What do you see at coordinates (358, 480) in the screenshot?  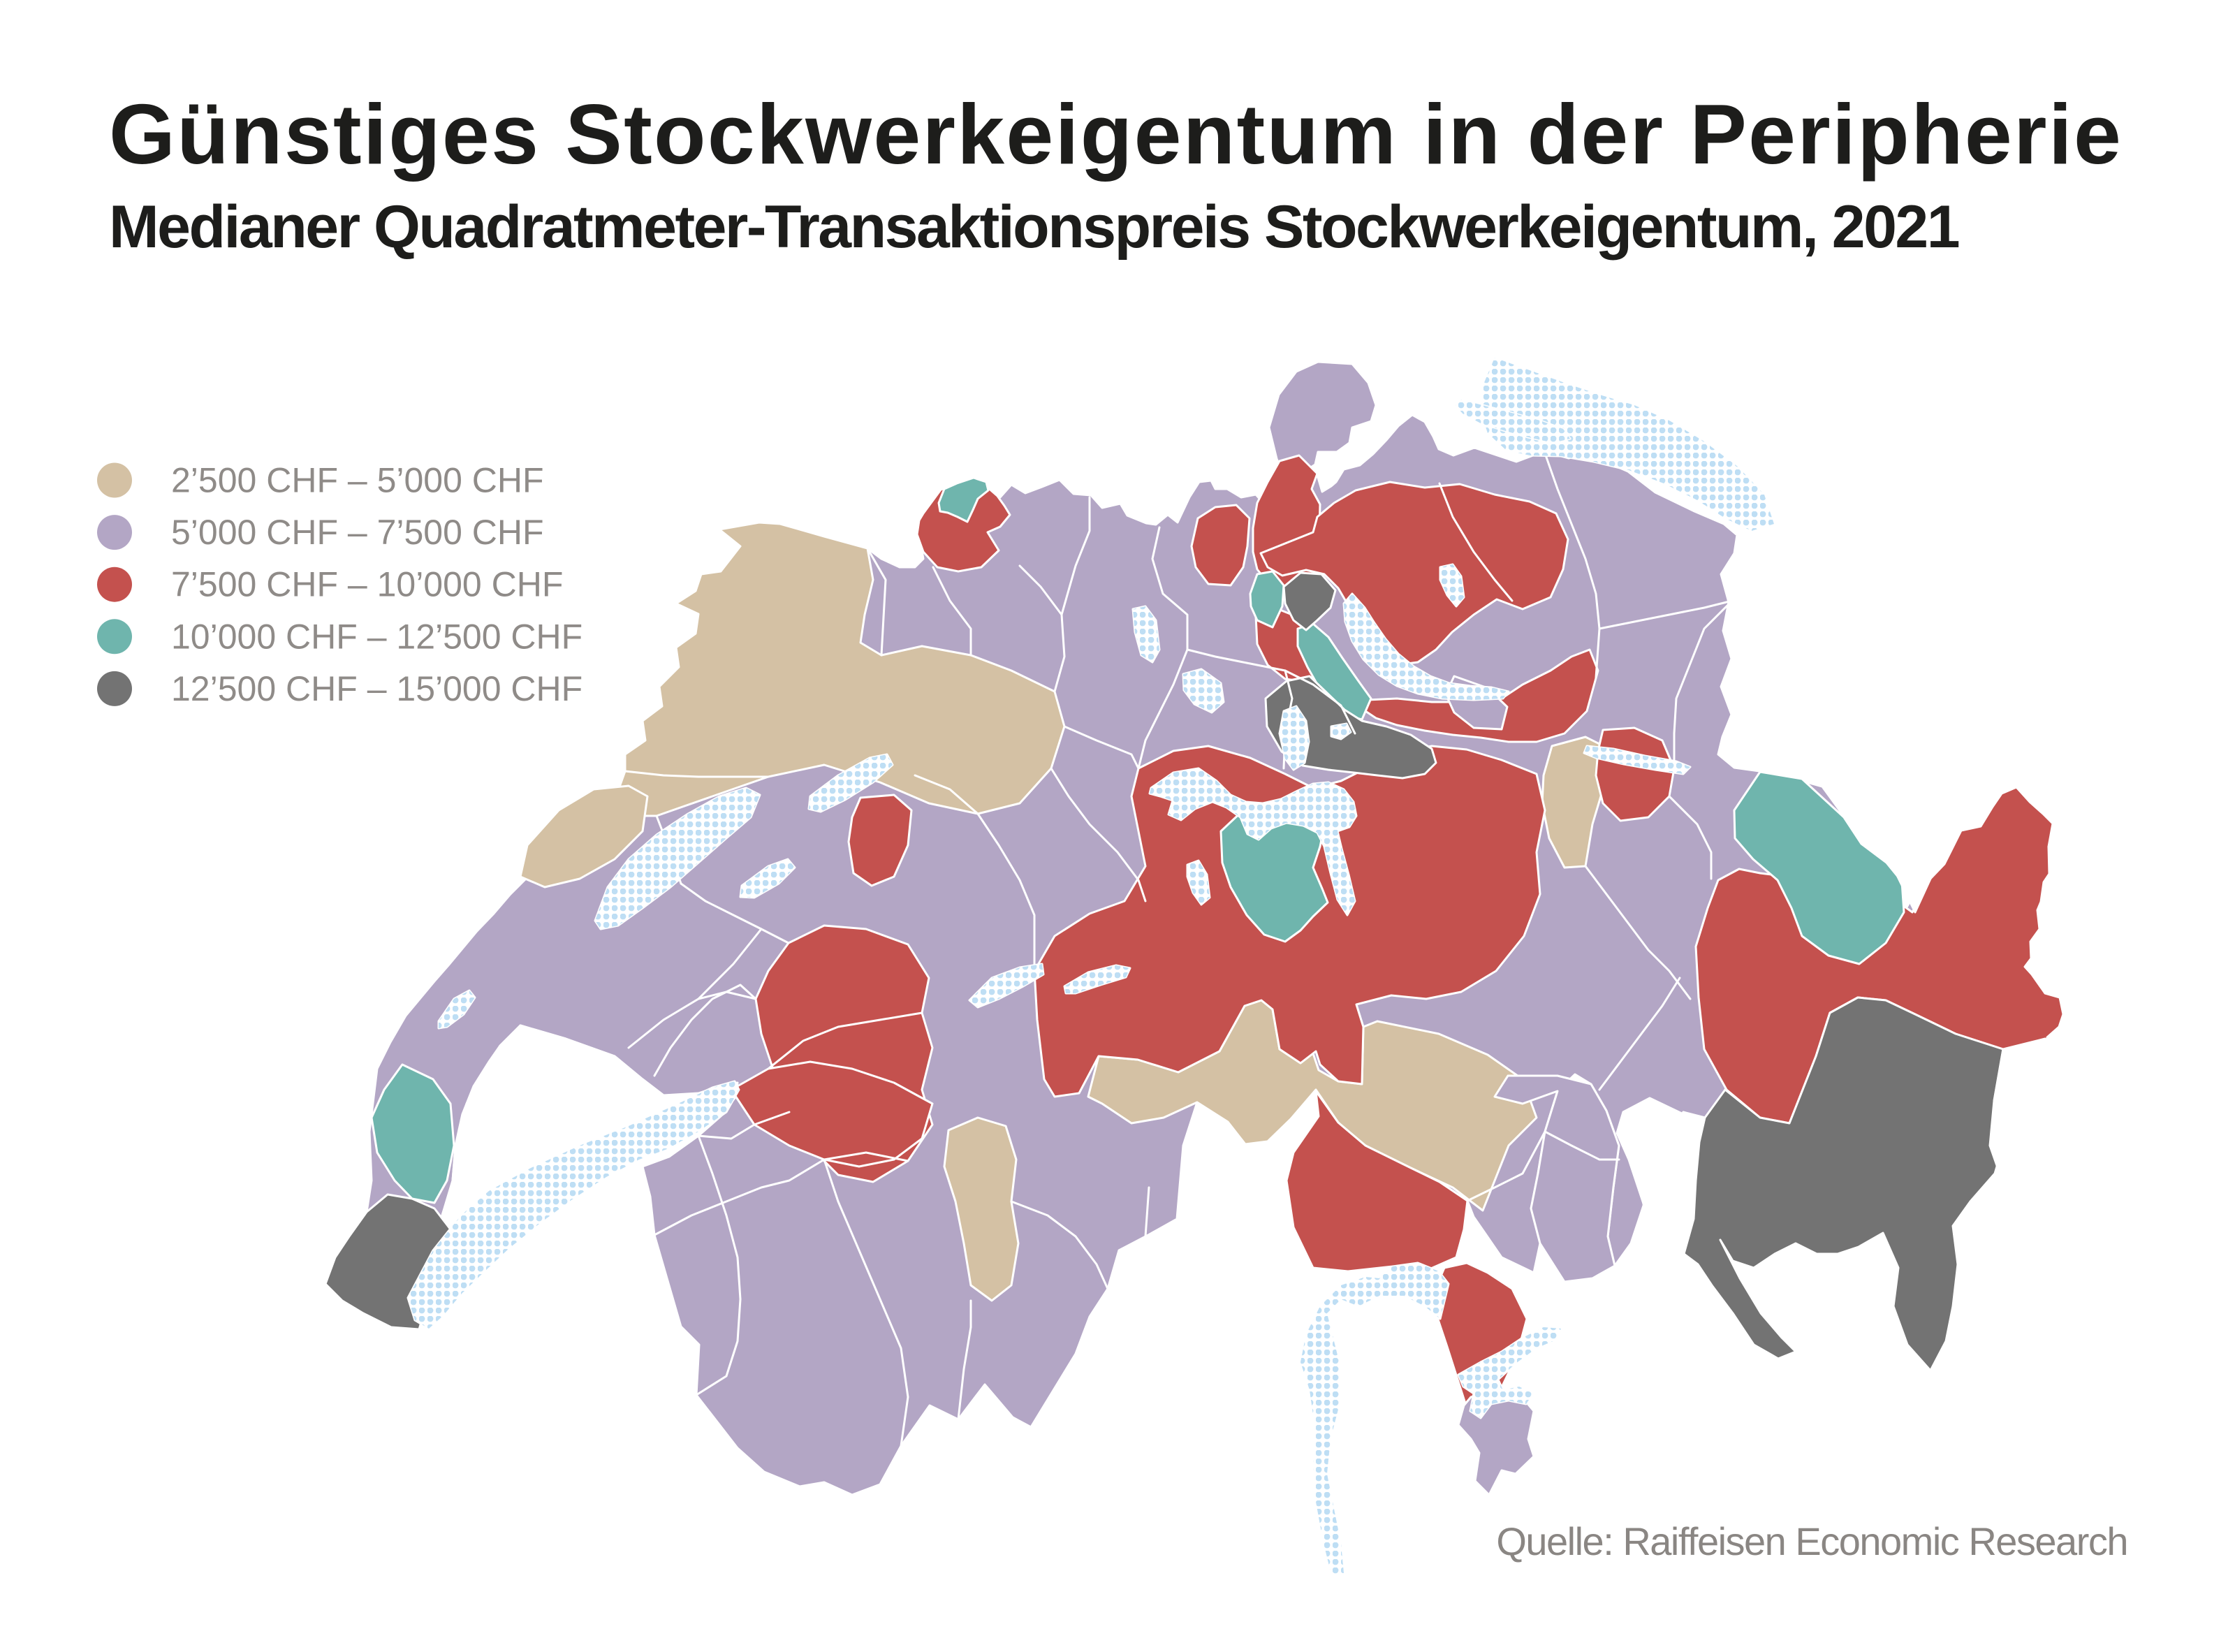 I see `svg-text: 2’500 CHF – 5’000 CHF` at bounding box center [358, 480].